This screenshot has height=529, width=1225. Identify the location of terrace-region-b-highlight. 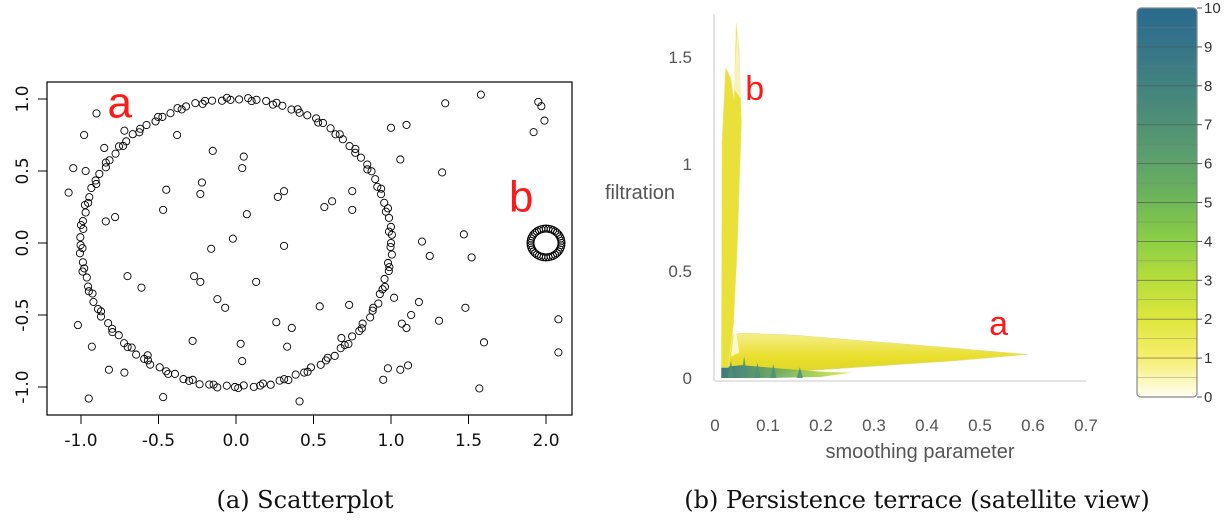
(738, 63).